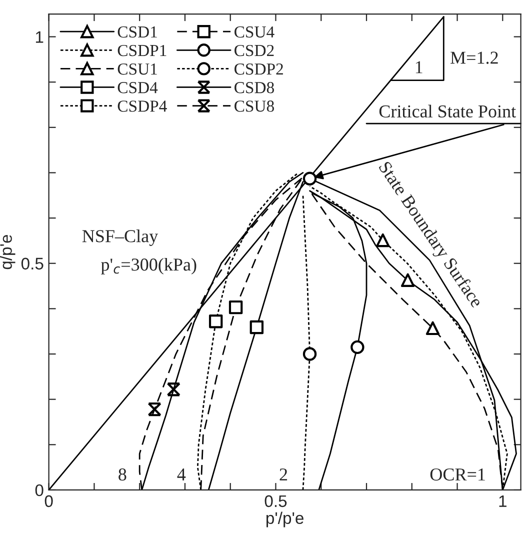 This screenshot has height=542, width=525. I want to click on y-axis-title: q/p'e, so click(8, 252).